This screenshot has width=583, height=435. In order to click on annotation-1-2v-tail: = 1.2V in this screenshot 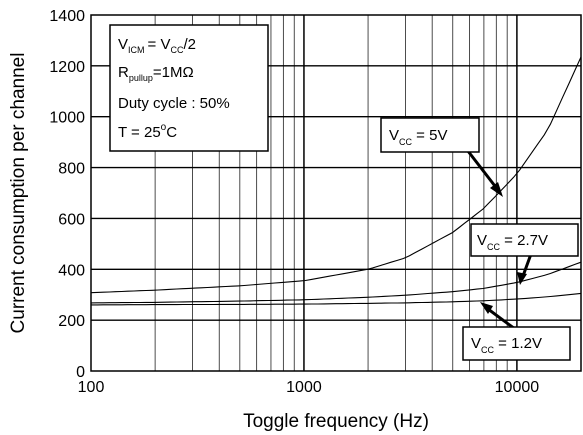, I will do `click(518, 343)`.